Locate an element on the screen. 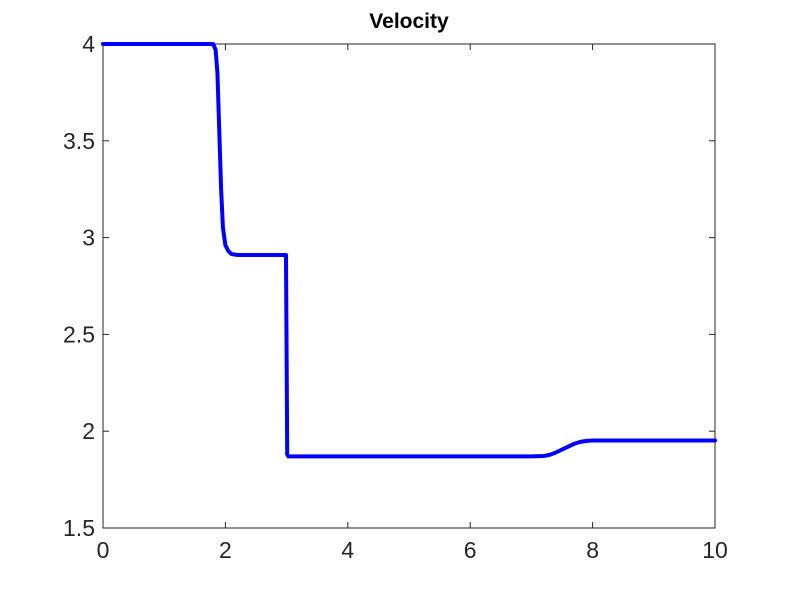 This screenshot has height=592, width=789. x-tick-label: 0 is located at coordinates (103, 550).